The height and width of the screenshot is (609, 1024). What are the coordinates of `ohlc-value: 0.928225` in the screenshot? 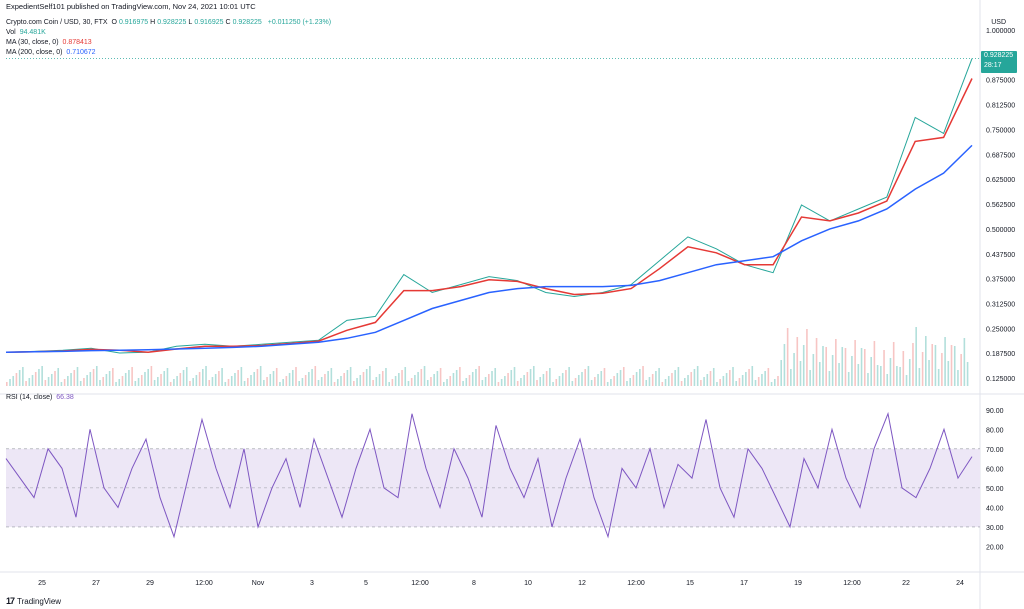 It's located at (172, 22).